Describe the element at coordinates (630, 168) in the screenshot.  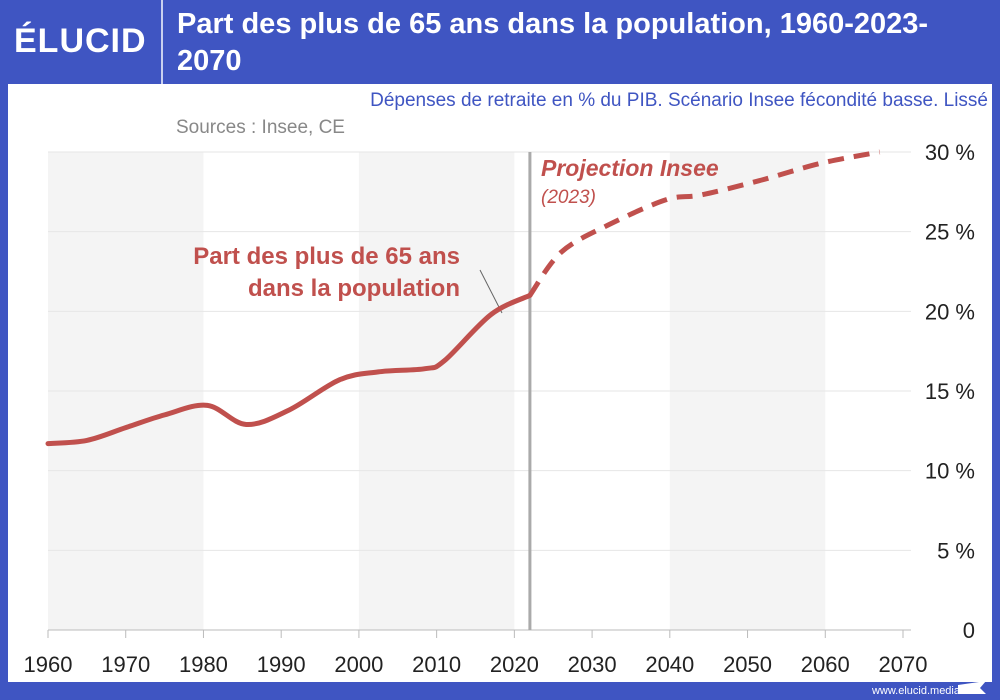
I see `projection-label: Projection Insee` at that location.